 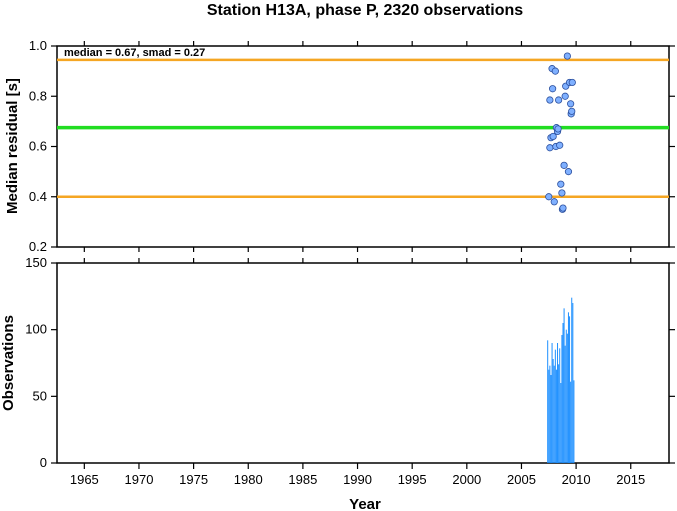 What do you see at coordinates (302, 479) in the screenshot?
I see `x-tick-label: 1985` at bounding box center [302, 479].